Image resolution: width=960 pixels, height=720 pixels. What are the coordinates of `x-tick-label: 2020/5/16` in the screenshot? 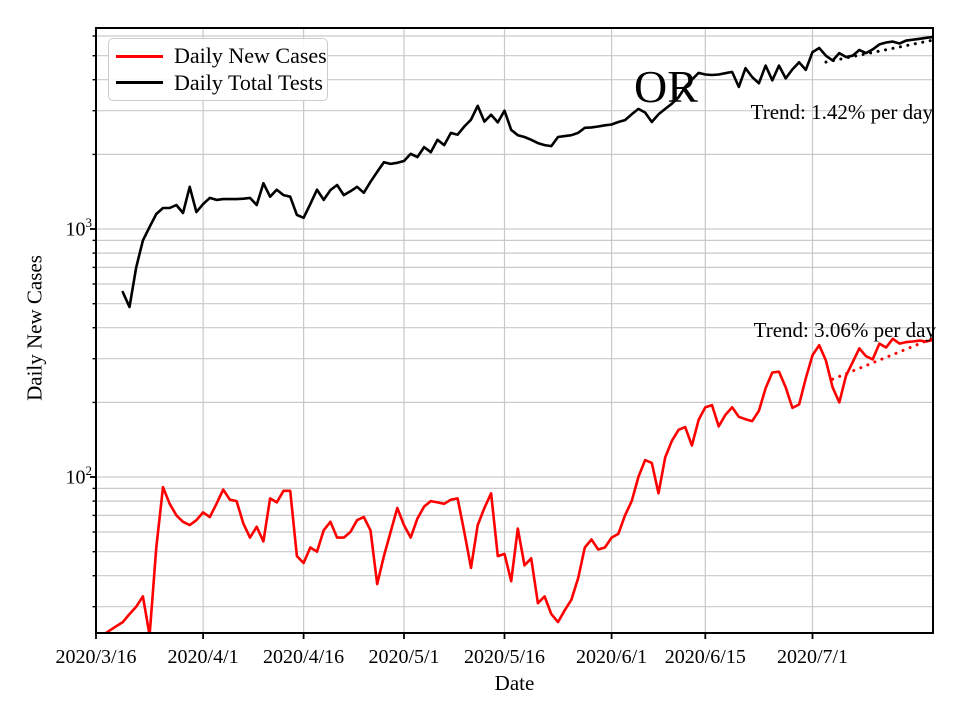 It's located at (504, 657).